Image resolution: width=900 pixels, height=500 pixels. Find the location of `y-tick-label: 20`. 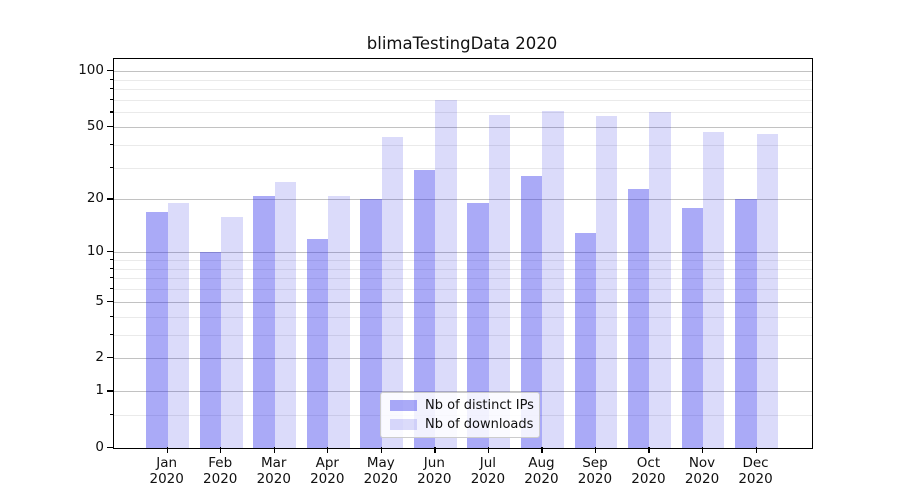

y-tick-label: 20 is located at coordinates (95, 198).